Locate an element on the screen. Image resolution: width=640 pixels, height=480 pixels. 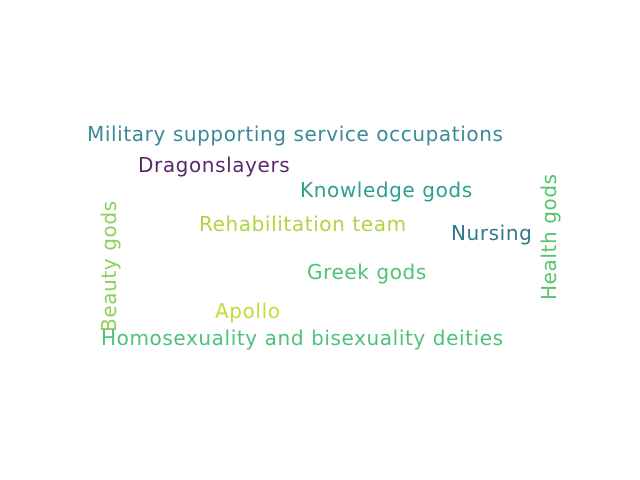
word-rehabilitation-team: Rehabilitation team is located at coordinates (303, 224).